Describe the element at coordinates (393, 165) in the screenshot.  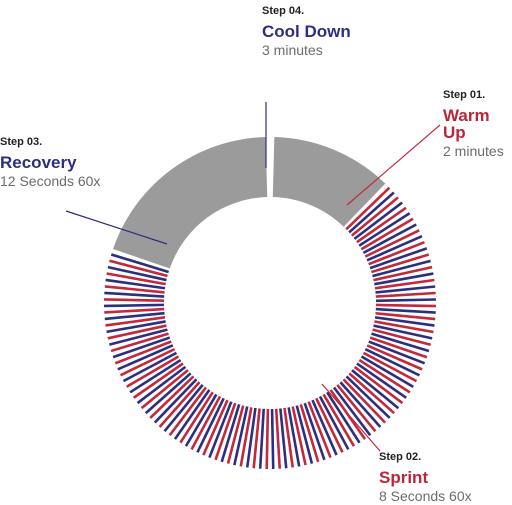
I see `leader-line-warm-up` at that location.